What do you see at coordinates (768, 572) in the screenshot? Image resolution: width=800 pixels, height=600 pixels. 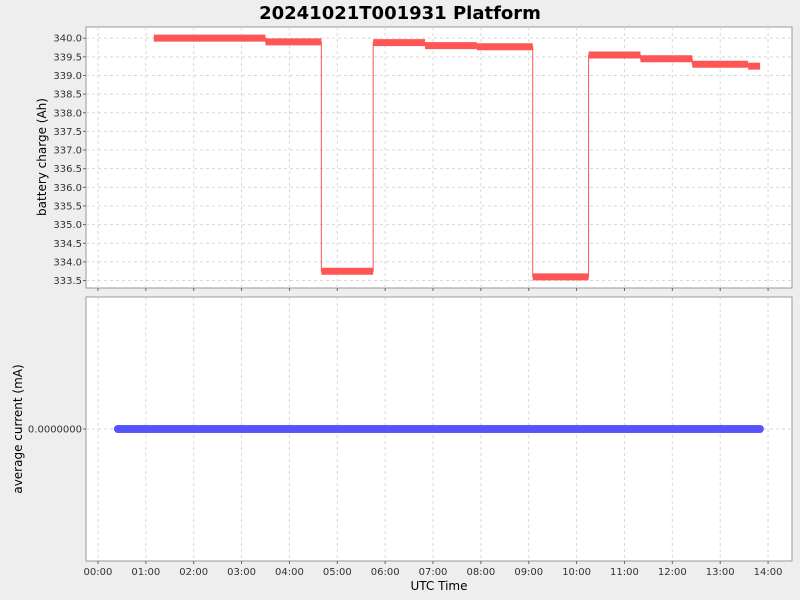 I see `x-tick-label: 14:00` at bounding box center [768, 572].